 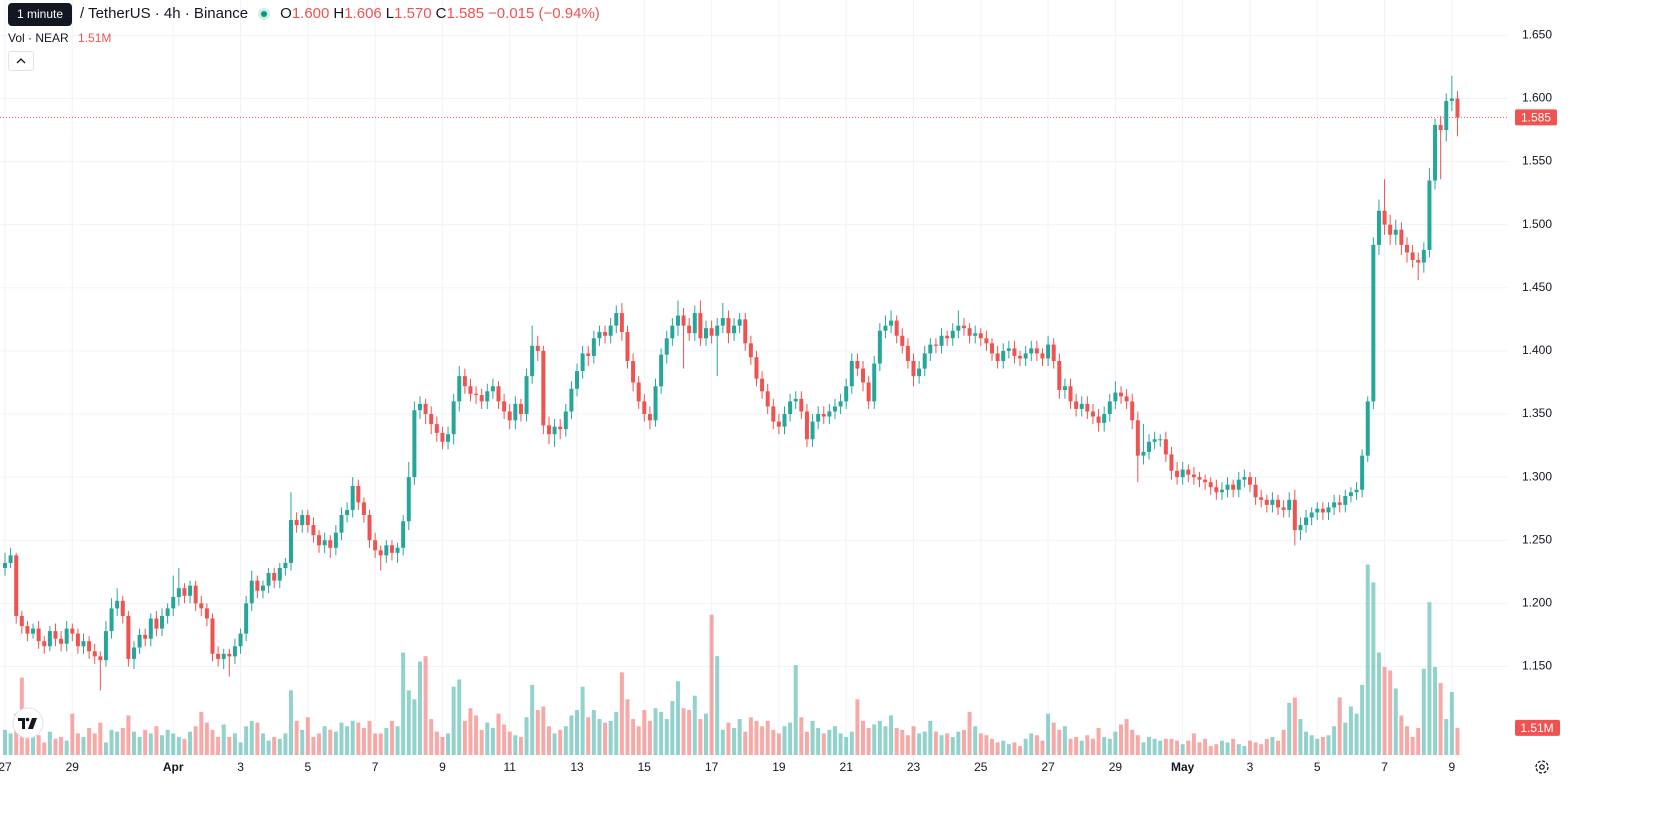 I want to click on collapse-button, so click(x=21, y=61).